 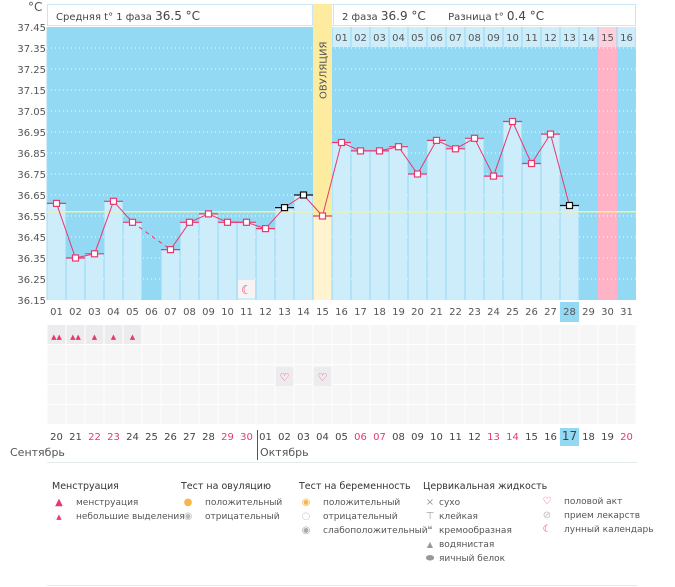 I want to click on x-day-label: 14, so click(x=303, y=312).